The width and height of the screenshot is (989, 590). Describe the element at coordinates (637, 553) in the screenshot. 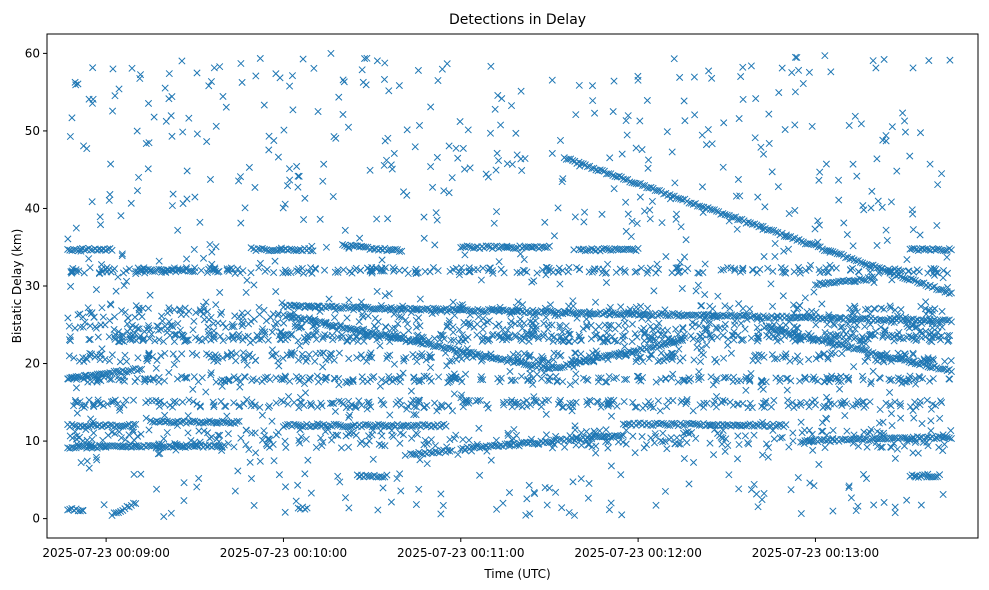

I see `x-tick-label: 2025-07-23 00:12:00` at that location.